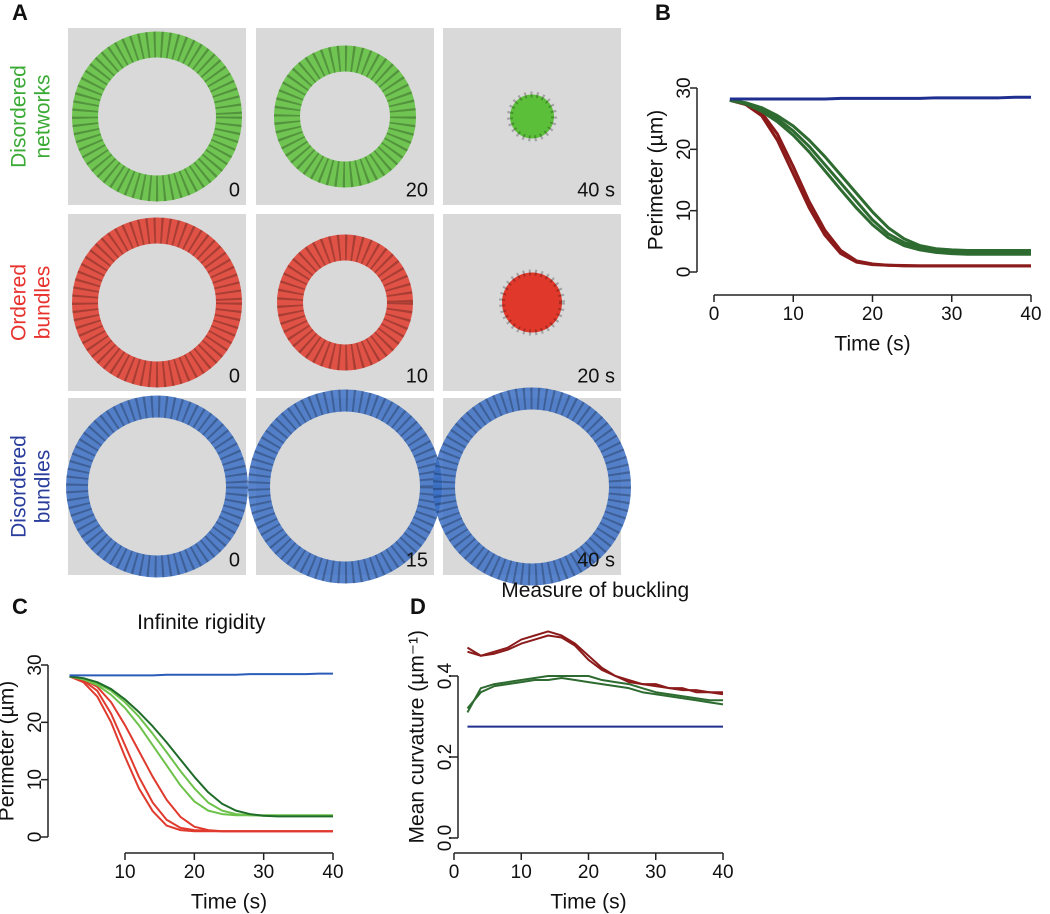 The image size is (1050, 914). What do you see at coordinates (445, 675) in the screenshot?
I see `y-tick-label: 0.4` at bounding box center [445, 675].